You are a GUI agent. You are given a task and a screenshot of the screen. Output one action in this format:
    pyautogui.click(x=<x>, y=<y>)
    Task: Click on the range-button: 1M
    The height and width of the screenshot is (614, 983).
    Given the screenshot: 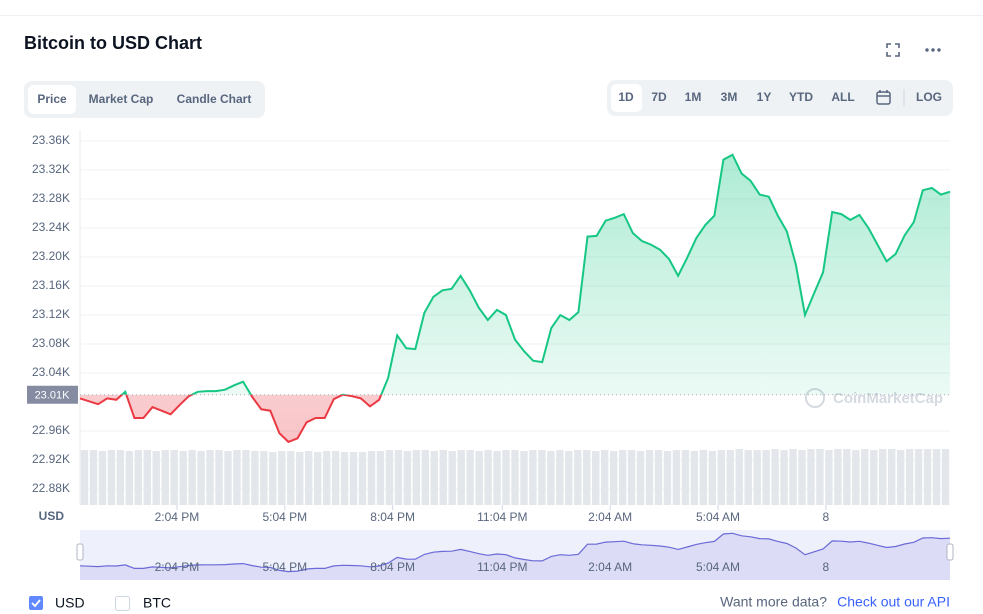 What is the action you would take?
    pyautogui.click(x=693, y=97)
    